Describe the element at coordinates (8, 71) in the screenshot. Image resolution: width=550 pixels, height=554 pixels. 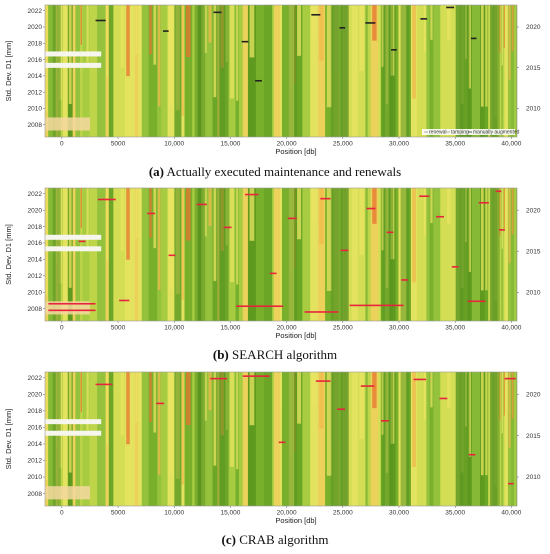
I see `y-axis-title: Std. Dev. D1 [mm]` at that location.